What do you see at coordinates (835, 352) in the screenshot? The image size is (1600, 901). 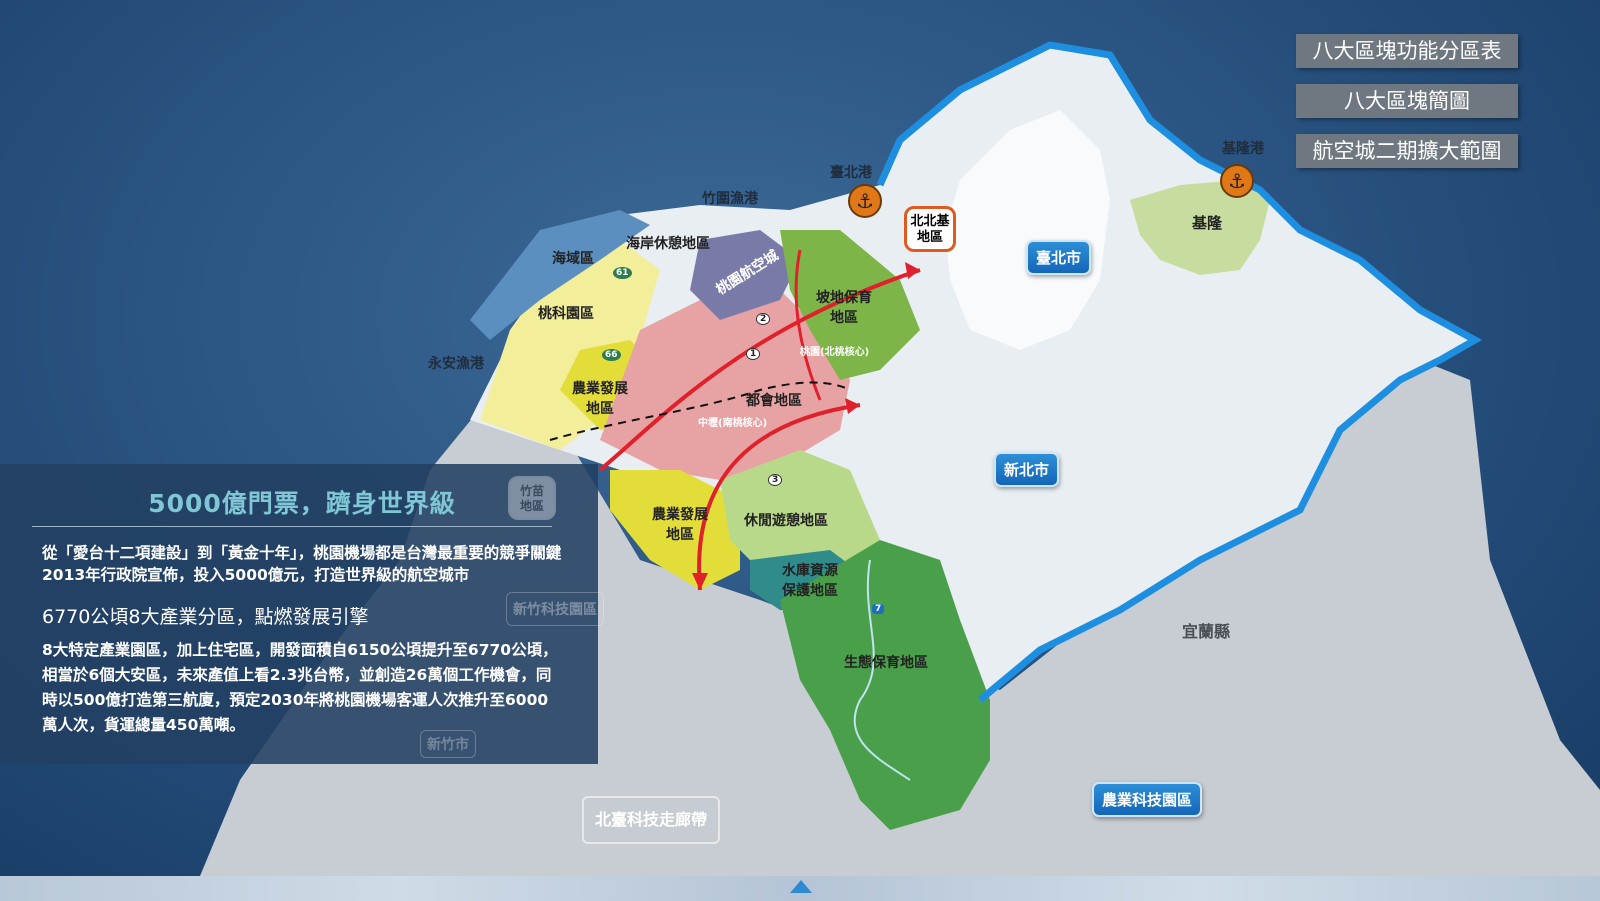 I see `center-label-taoyuan: 桃園(北桃核心)` at bounding box center [835, 352].